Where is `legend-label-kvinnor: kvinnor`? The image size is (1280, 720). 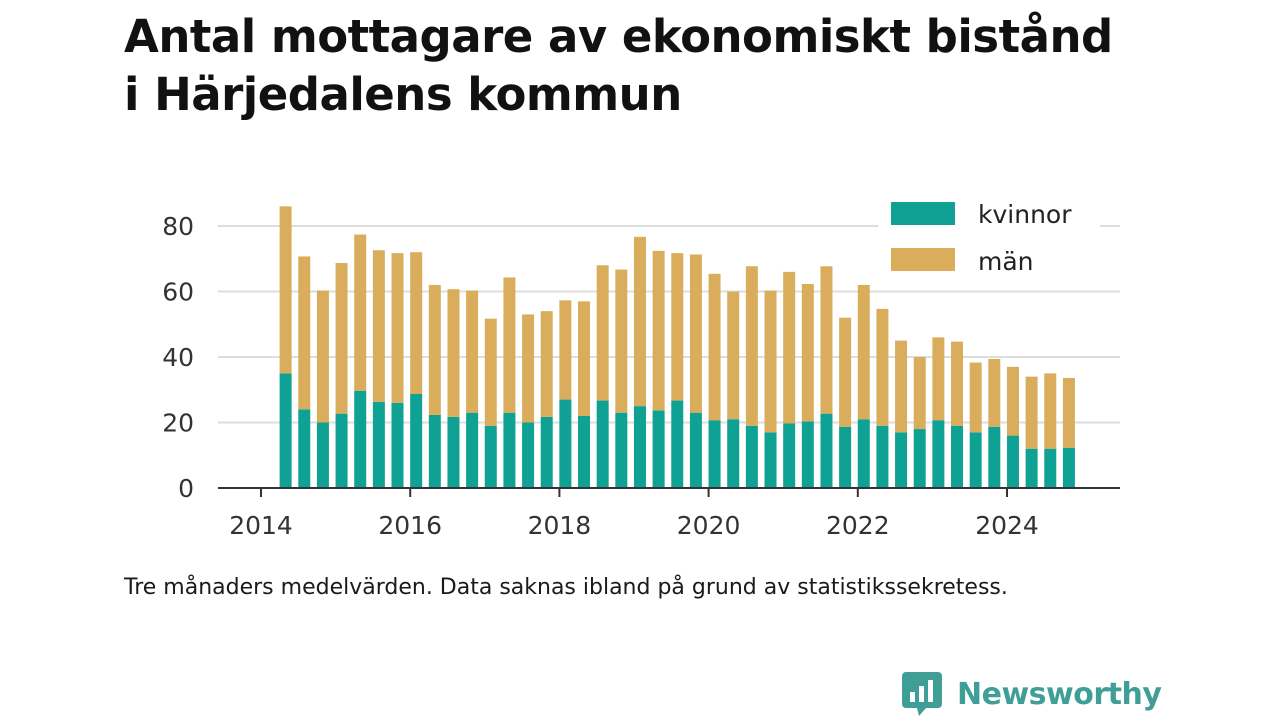 legend-label-kvinnor: kvinnor is located at coordinates (1025, 214).